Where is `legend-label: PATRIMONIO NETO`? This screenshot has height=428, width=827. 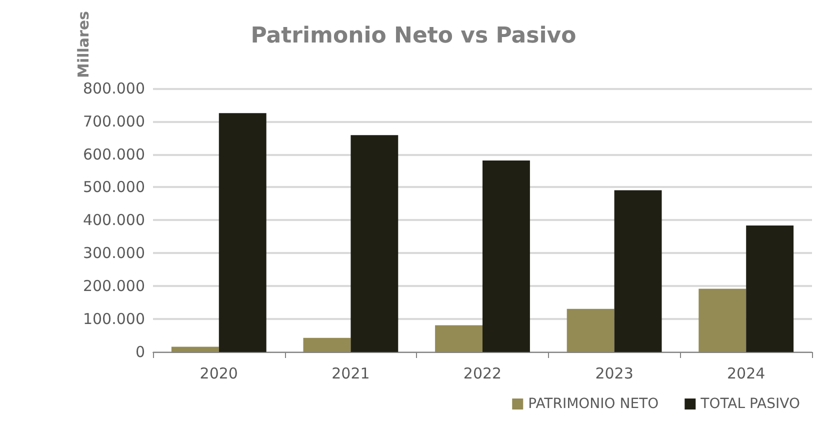 legend-label: PATRIMONIO NETO is located at coordinates (593, 404).